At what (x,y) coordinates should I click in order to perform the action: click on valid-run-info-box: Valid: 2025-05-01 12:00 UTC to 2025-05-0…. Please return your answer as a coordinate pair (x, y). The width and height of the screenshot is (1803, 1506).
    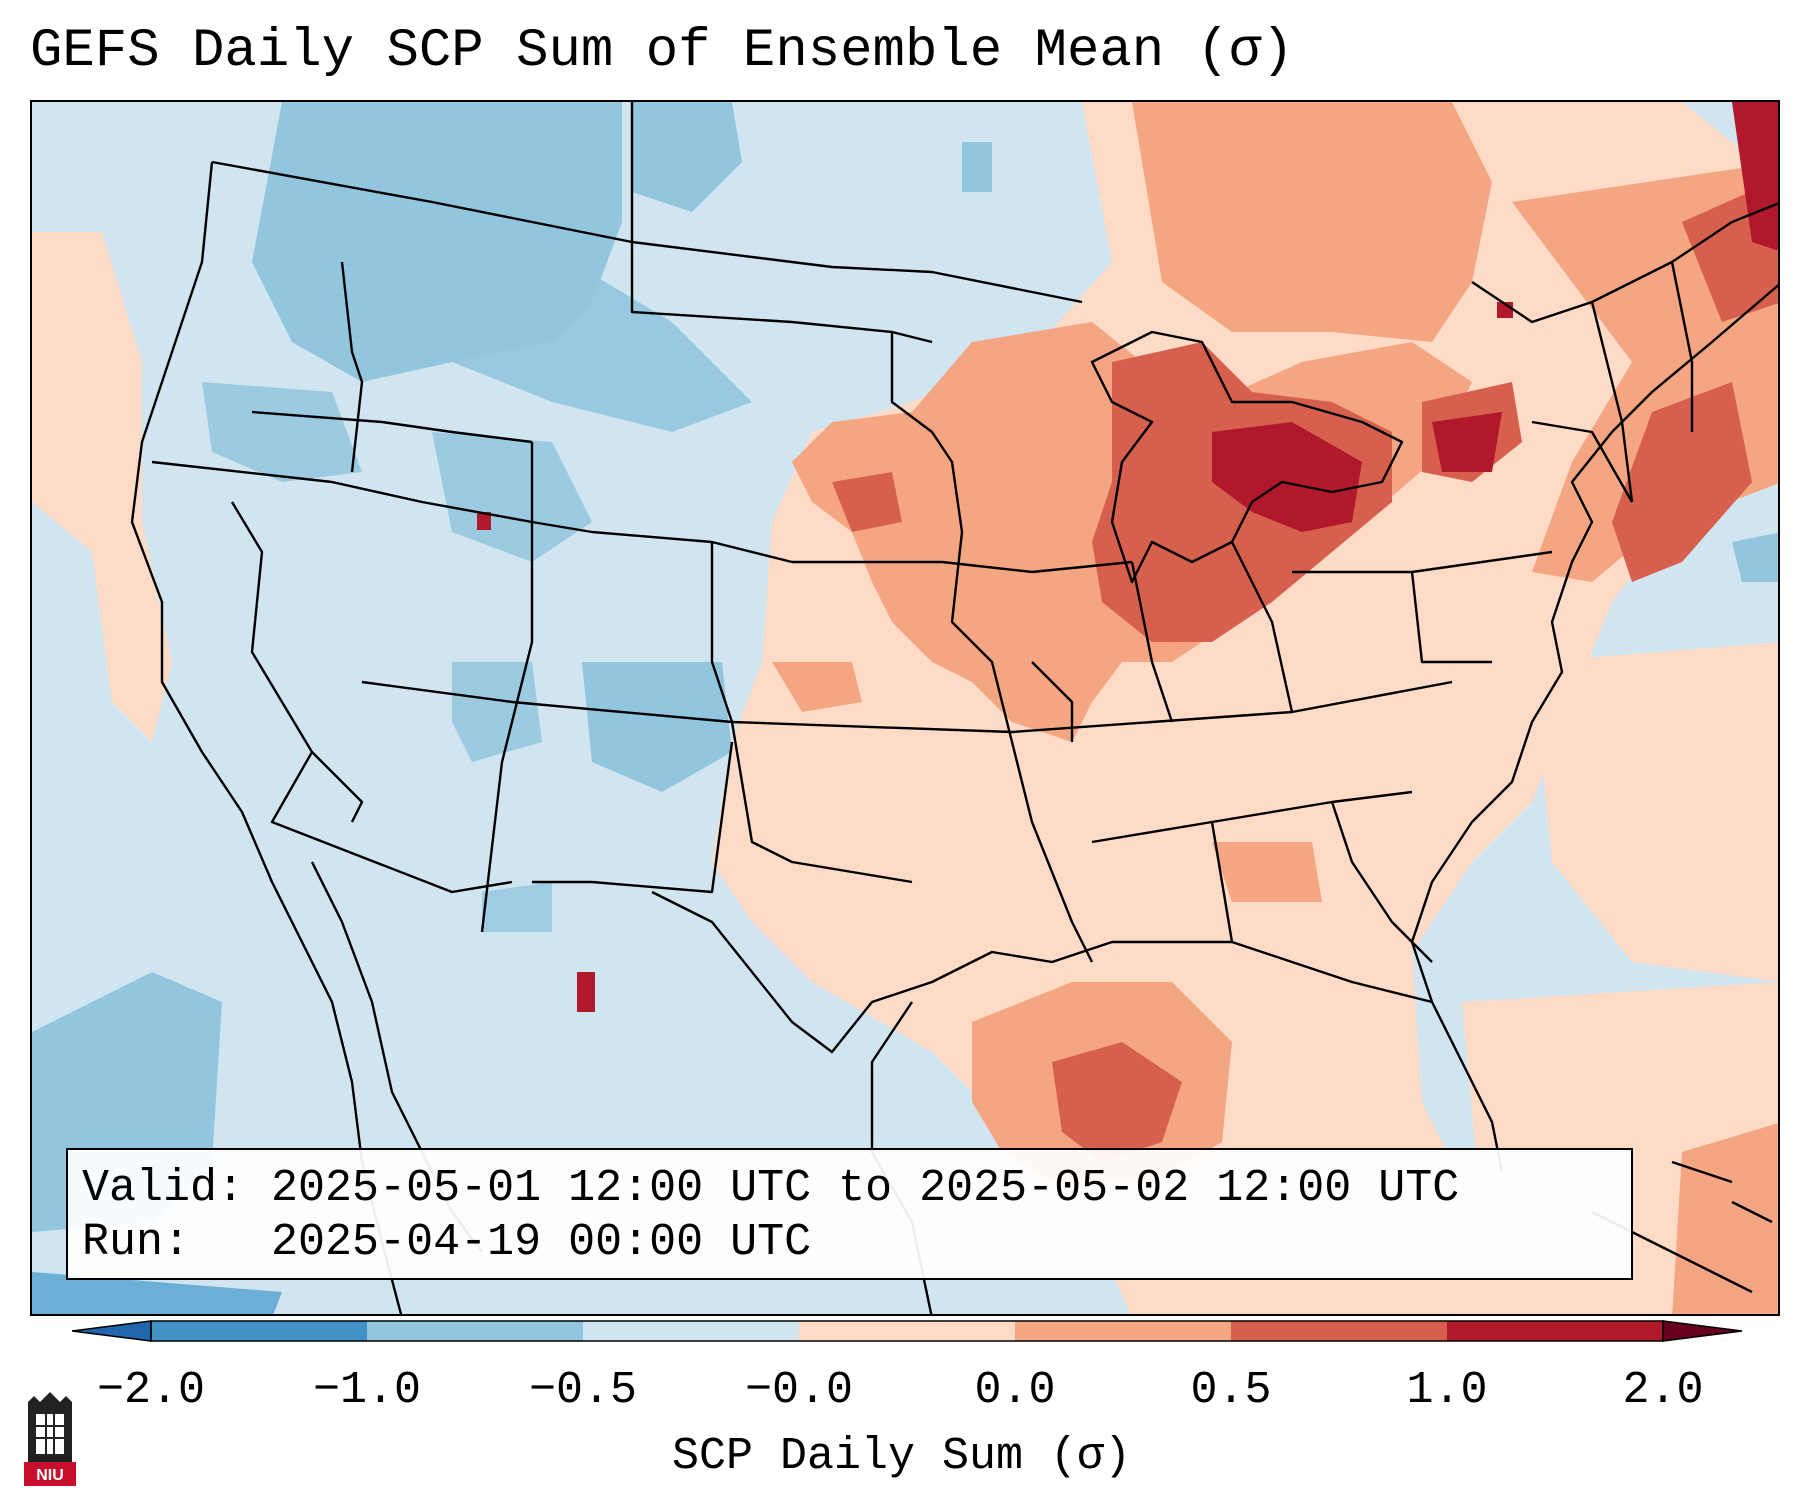
    Looking at the image, I should click on (849, 1214).